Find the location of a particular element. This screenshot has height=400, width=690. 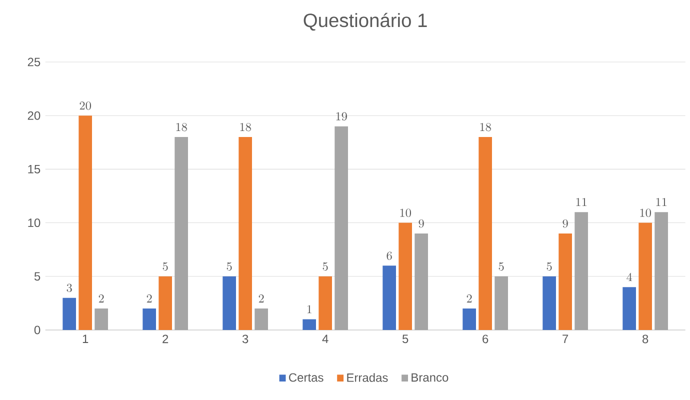

legend-label: Erradas is located at coordinates (367, 377).